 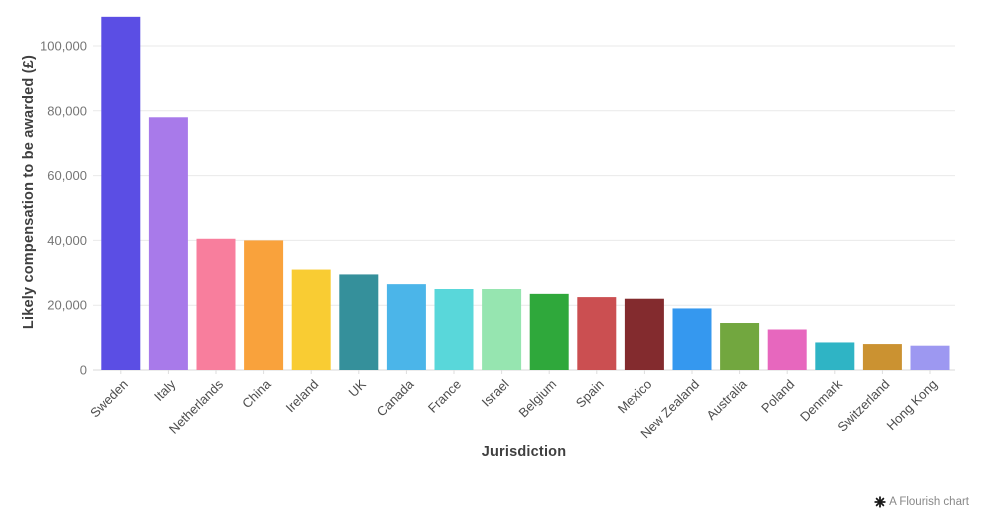 I want to click on bar-spain, so click(x=597, y=333).